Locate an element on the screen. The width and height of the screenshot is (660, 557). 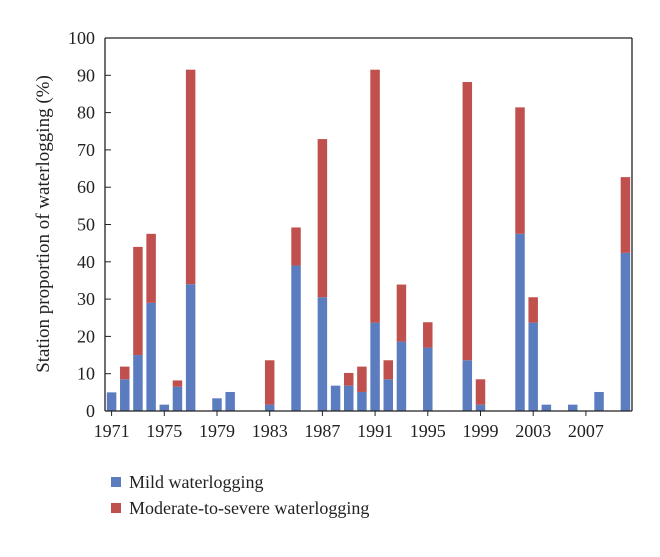
bar-moderate-severe-1989 is located at coordinates (348, 379).